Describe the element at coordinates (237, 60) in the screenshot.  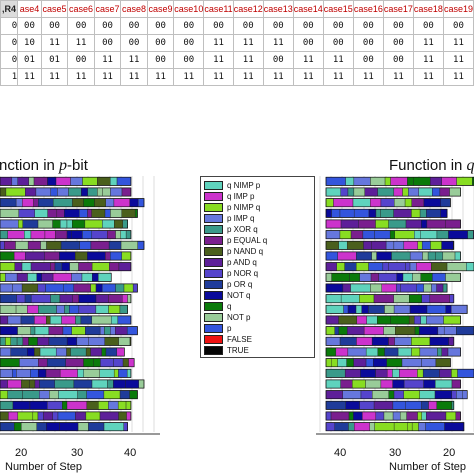
I see `table-row: 0 01 01 00 11 11 00 00 11 11 00 11 11 00 00 11 11` at that location.